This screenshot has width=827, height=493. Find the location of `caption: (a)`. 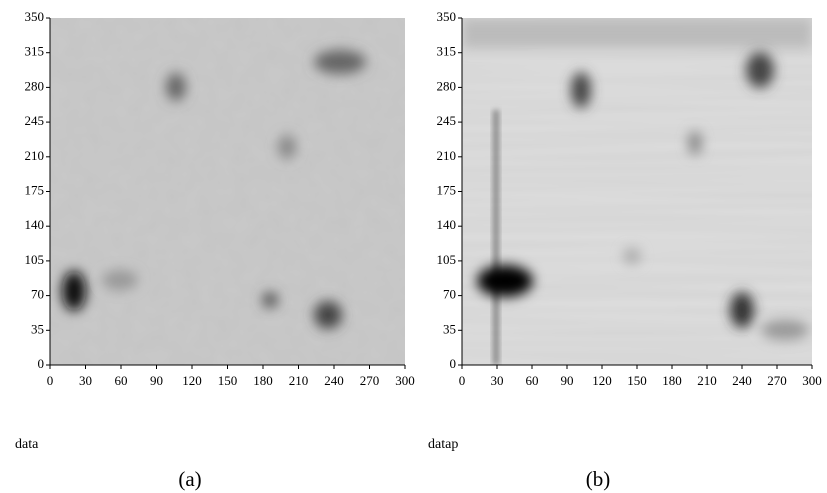

caption: (a) is located at coordinates (189, 479).